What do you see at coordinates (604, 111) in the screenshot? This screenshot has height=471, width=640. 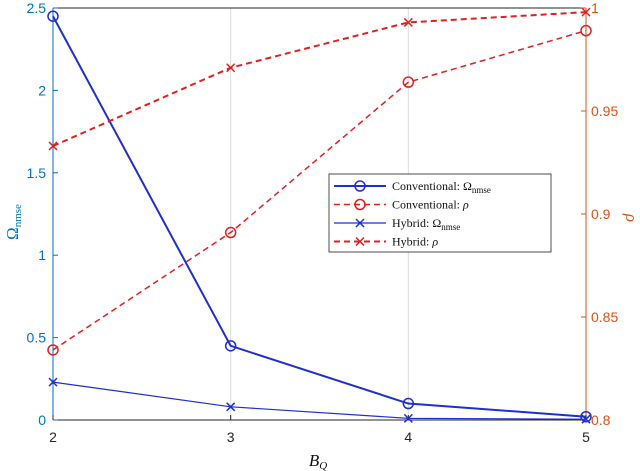 I see `y-right-tick-label: 0.95` at bounding box center [604, 111].